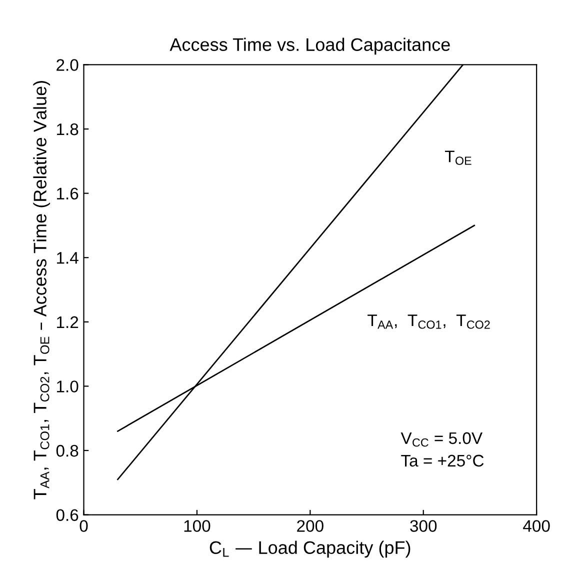  Describe the element at coordinates (423, 526) in the screenshot. I see `x-tick-label: 300` at that location.